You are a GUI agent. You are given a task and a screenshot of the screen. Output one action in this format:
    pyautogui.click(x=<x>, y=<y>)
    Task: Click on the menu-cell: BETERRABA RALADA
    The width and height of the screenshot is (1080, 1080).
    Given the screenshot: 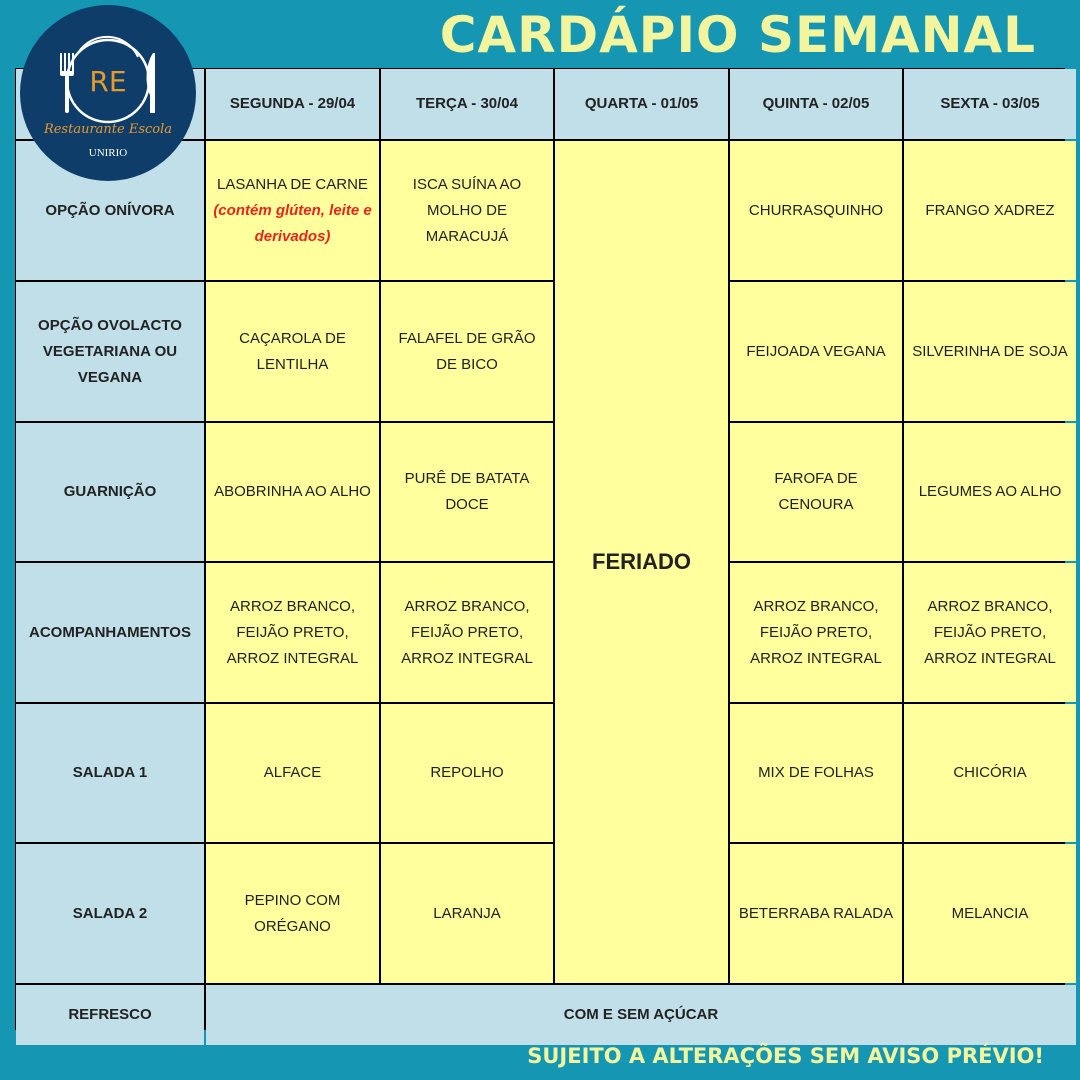 What is the action you would take?
    pyautogui.click(x=816, y=913)
    